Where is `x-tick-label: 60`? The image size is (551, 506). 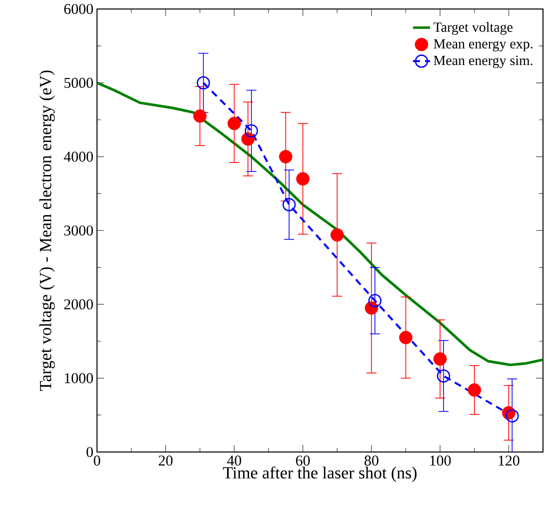
x-tick-label: 60 is located at coordinates (303, 461).